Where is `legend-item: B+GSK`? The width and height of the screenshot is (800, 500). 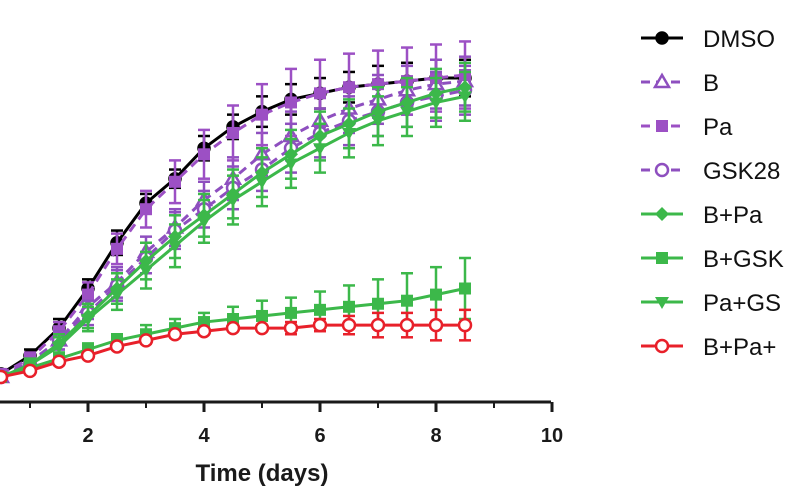
legend-item: B+GSK is located at coordinates (712, 259).